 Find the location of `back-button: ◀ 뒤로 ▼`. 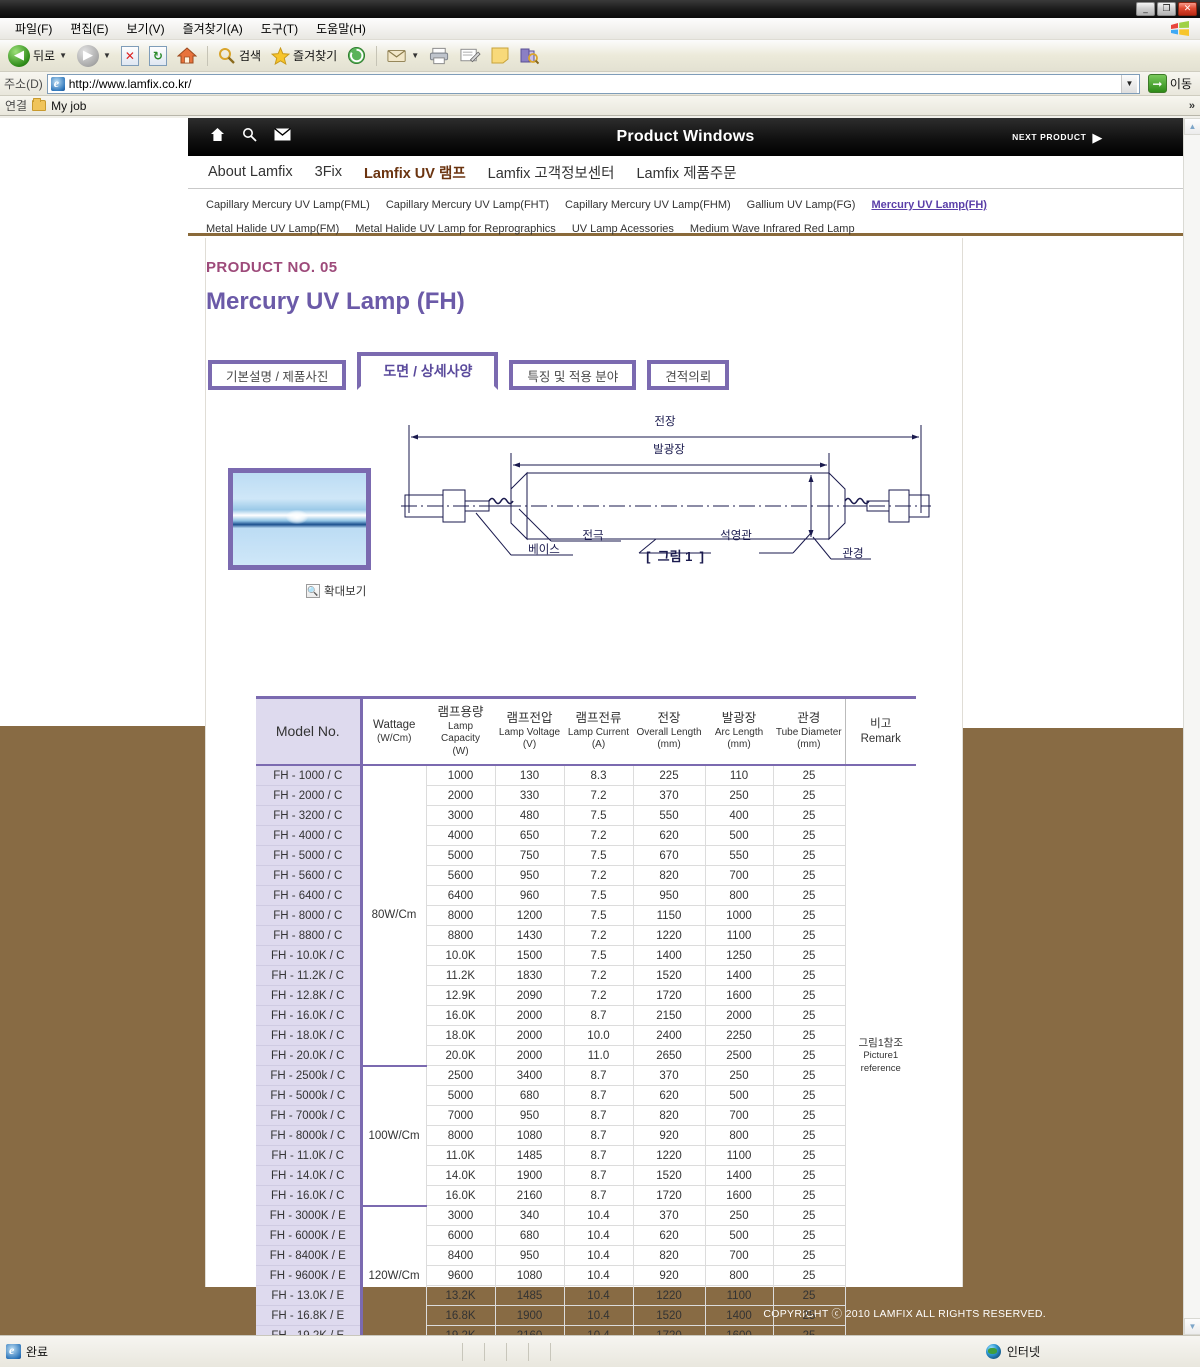

back-button: ◀ 뒤로 ▼ is located at coordinates (37, 56).